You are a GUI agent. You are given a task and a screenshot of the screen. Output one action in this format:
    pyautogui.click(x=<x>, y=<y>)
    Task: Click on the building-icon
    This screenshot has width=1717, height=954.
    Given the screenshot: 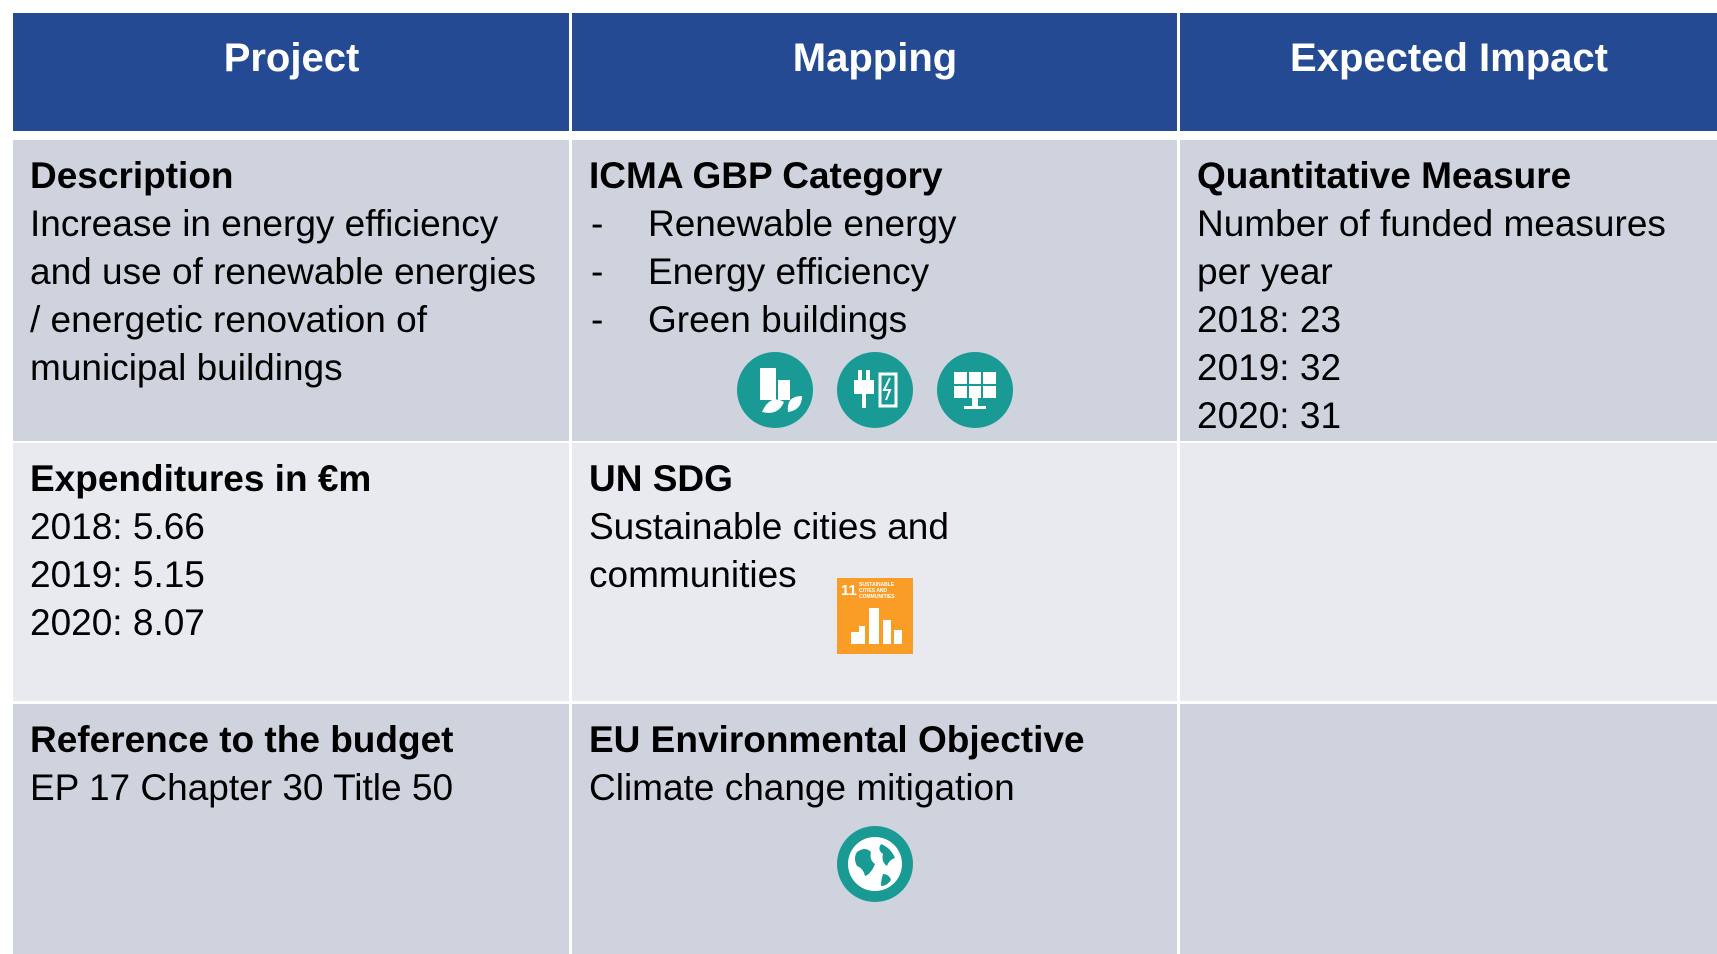 What is the action you would take?
    pyautogui.click(x=775, y=390)
    